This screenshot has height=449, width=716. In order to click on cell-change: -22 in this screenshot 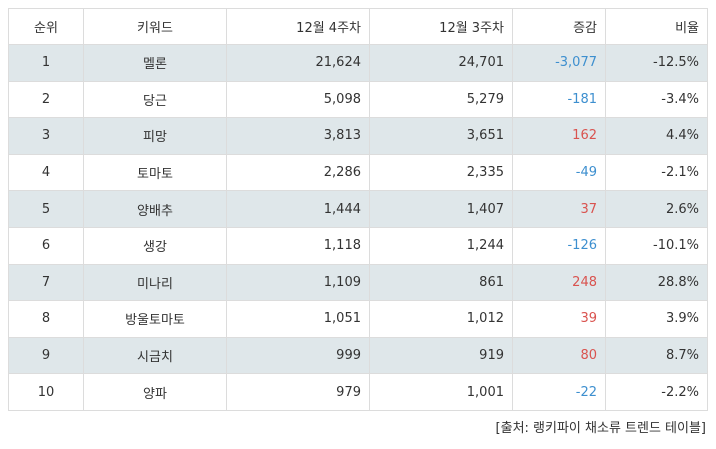, I will do `click(559, 392)`.